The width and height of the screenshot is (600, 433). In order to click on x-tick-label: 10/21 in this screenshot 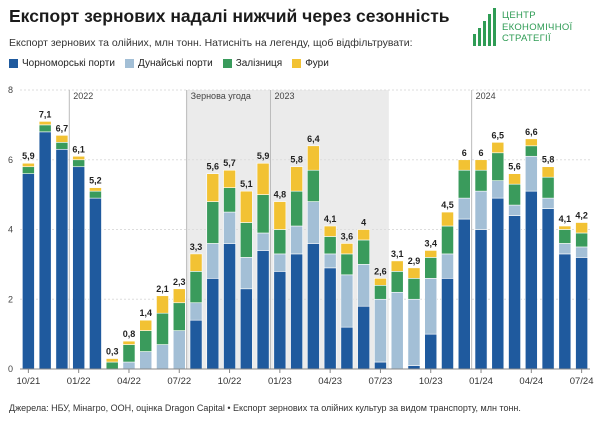, I will do `click(28, 381)`.